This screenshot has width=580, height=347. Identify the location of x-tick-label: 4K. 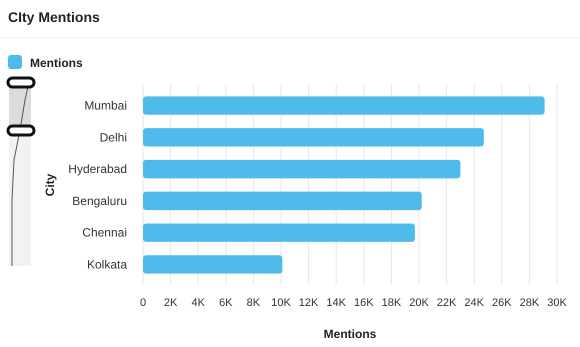
(198, 303).